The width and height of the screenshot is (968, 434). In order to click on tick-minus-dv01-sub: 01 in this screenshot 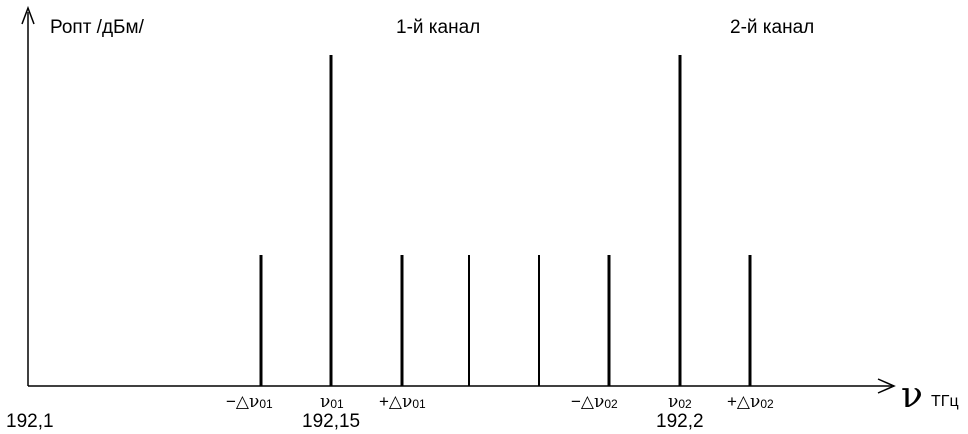, I will do `click(266, 404)`.